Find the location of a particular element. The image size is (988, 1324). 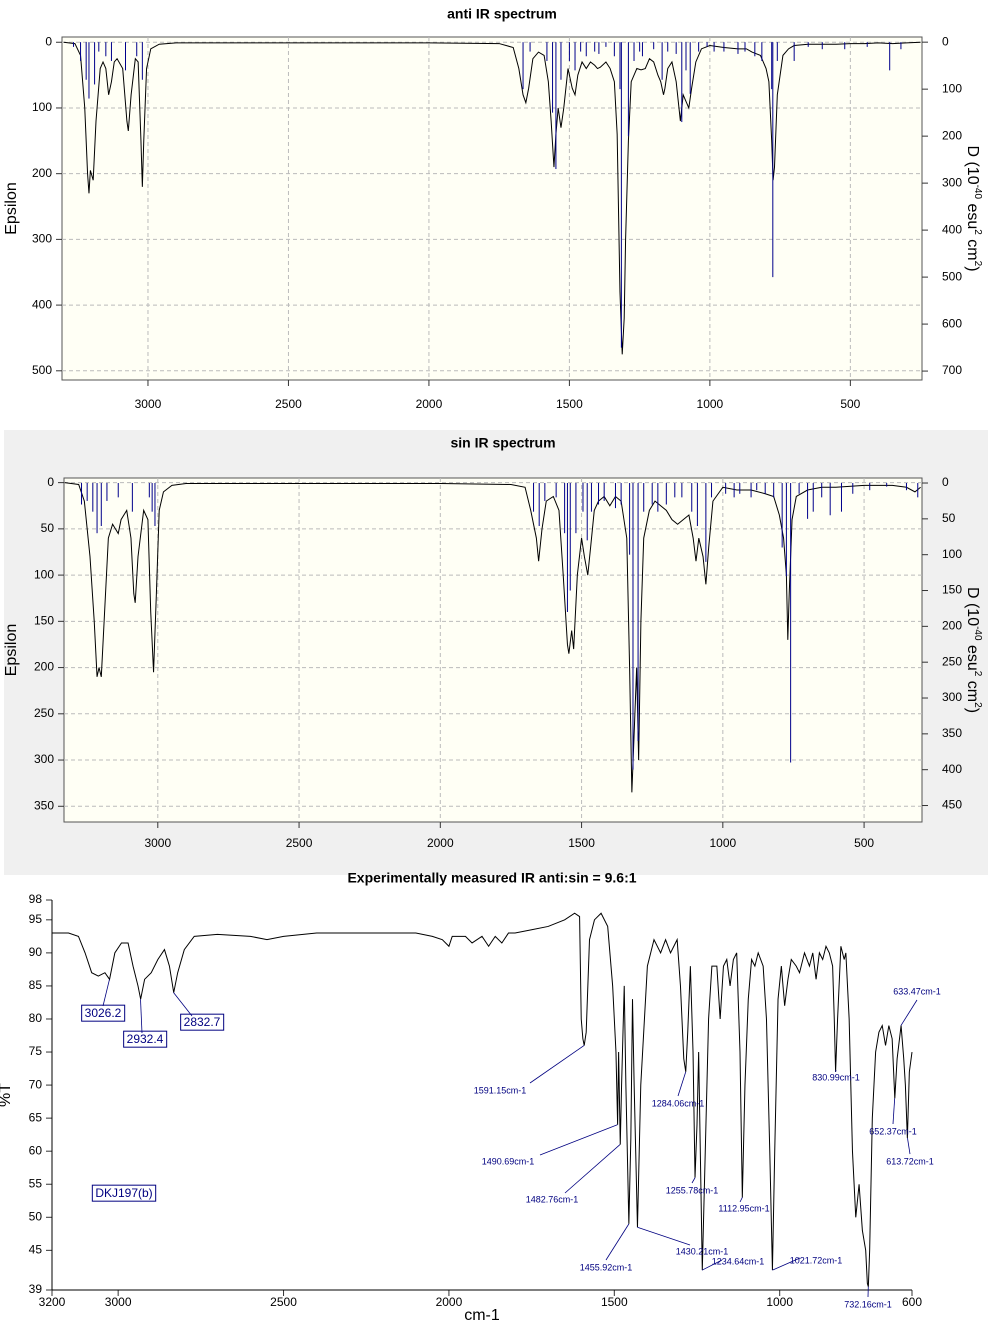

y2-tick-label: 50 is located at coordinates (949, 518).